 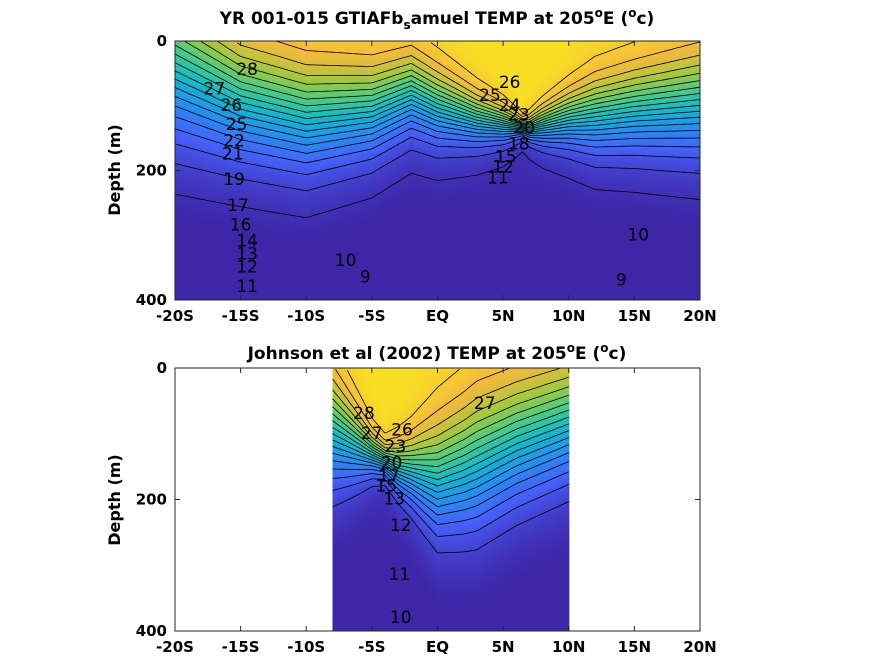 I want to click on x-tick-label: -10S, so click(x=306, y=647).